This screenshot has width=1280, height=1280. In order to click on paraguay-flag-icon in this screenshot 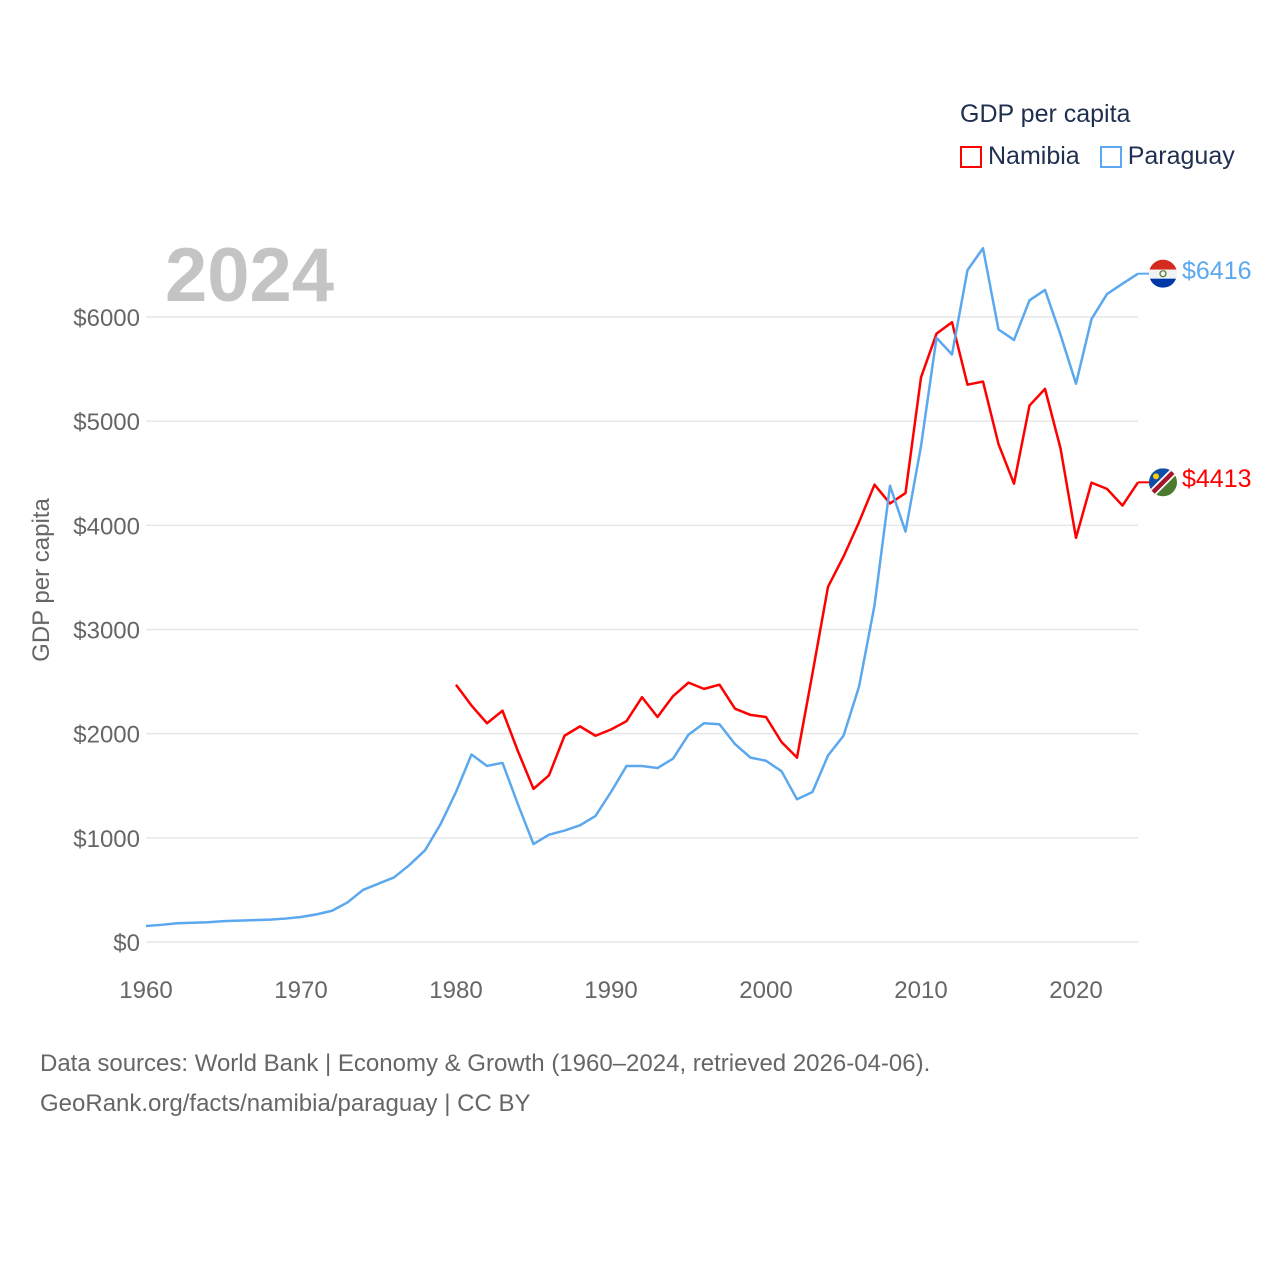, I will do `click(1163, 273)`.